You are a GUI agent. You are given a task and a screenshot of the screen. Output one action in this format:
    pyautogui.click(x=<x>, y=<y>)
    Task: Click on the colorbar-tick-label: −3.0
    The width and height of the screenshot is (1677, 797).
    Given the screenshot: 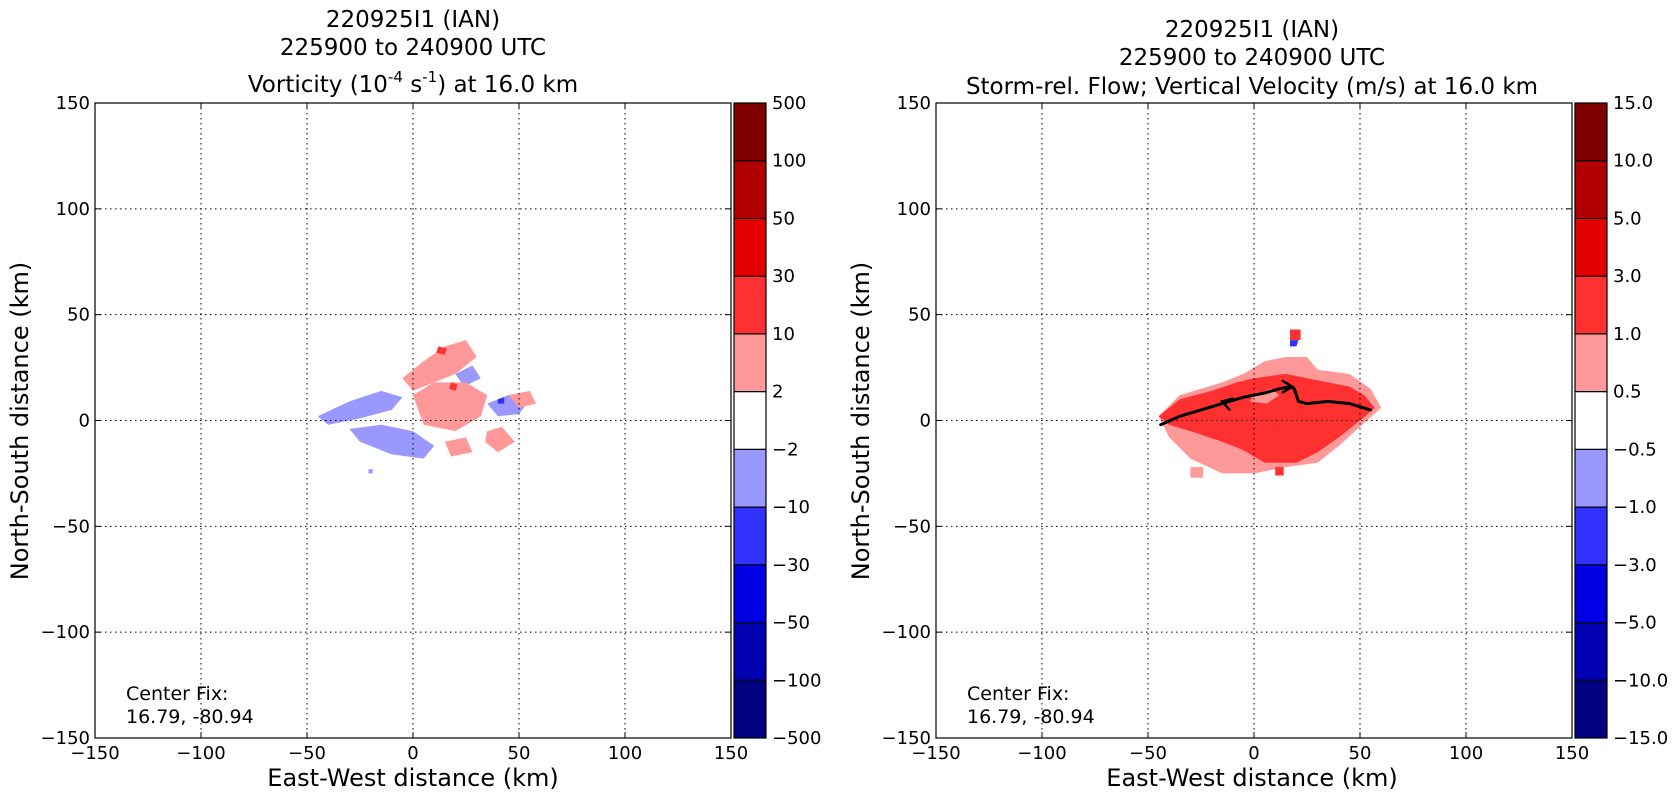 What is the action you would take?
    pyautogui.click(x=1635, y=565)
    